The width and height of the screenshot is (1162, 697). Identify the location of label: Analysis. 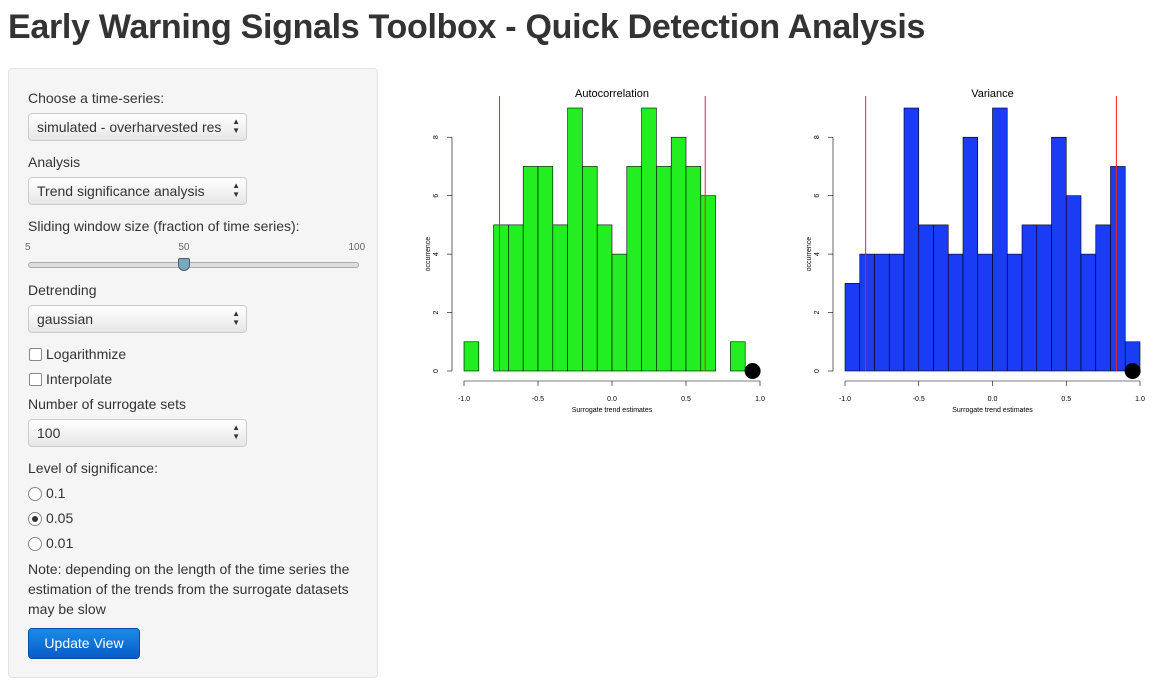
(54, 162).